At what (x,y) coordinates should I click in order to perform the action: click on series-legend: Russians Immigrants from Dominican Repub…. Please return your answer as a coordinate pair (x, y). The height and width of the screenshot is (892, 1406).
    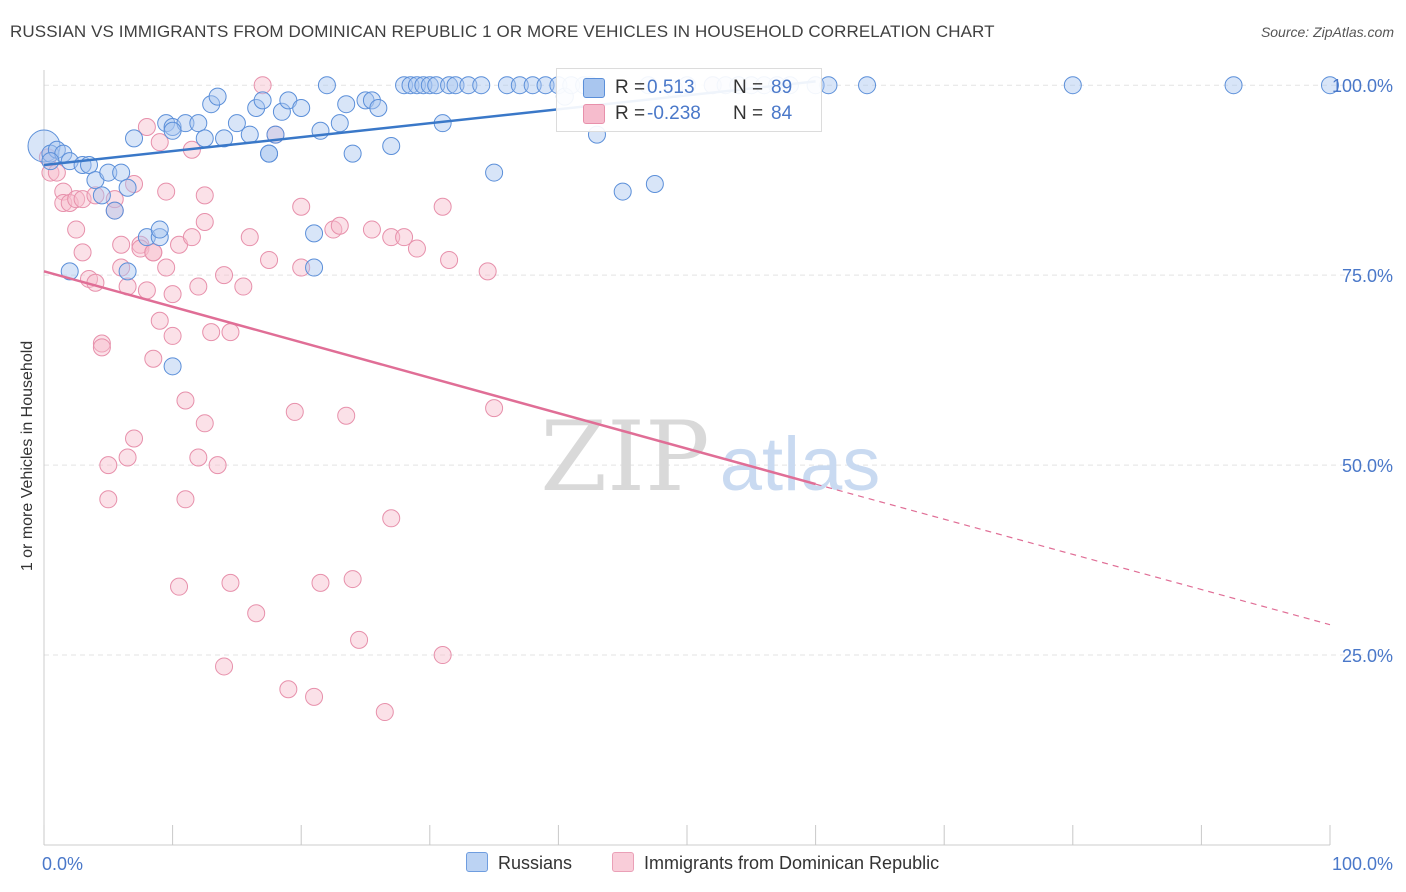
    Looking at the image, I should click on (703, 865).